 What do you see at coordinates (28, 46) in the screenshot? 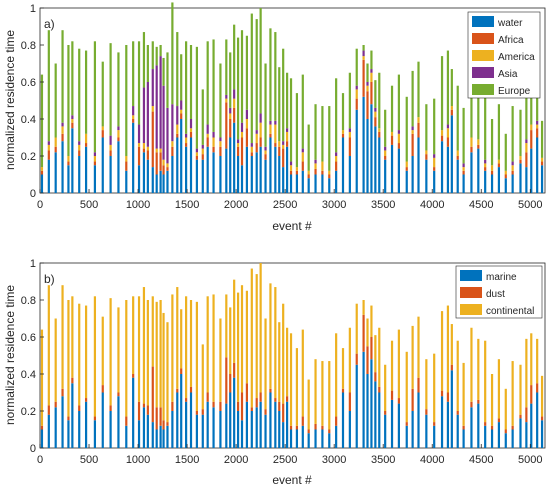
I see `y-tick-label: 0.8` at bounding box center [28, 46].